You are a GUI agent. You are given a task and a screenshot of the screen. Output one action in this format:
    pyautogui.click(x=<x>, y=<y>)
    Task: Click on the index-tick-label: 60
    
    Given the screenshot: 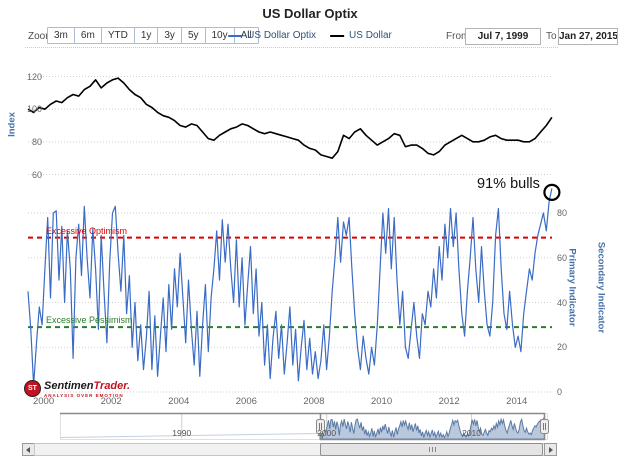 What is the action you would take?
    pyautogui.click(x=36, y=174)
    